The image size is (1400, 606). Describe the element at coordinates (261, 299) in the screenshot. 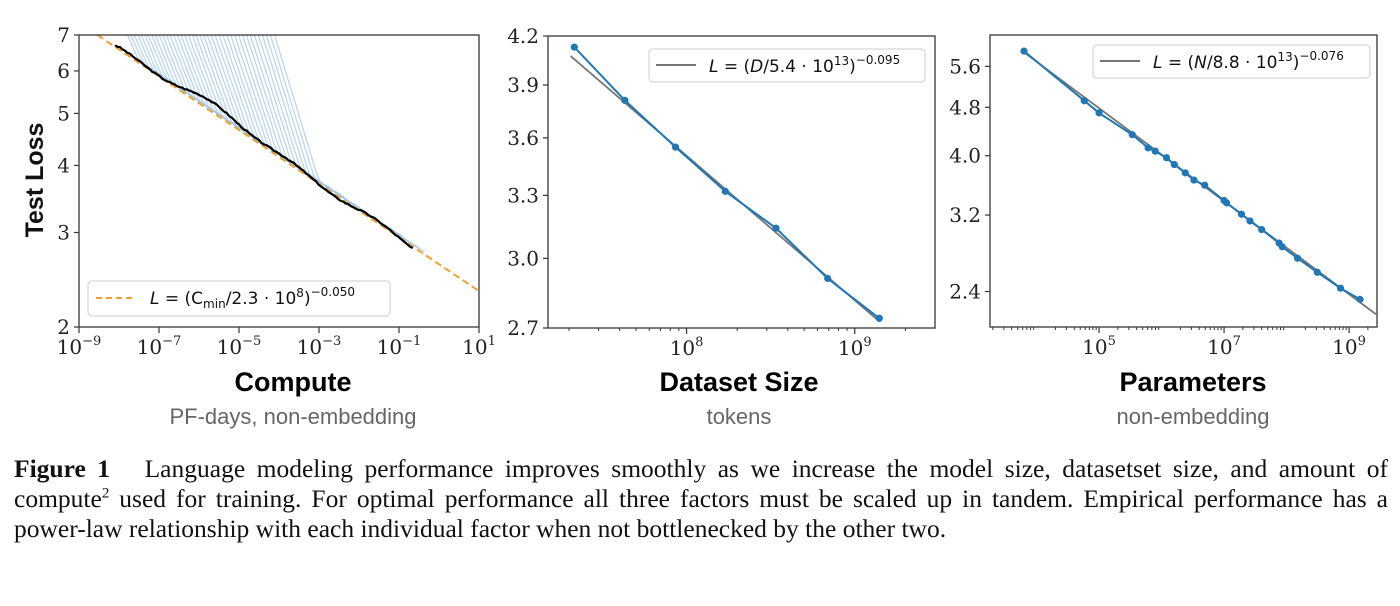

I see `legend-text-part: /2.3 · 10` at that location.